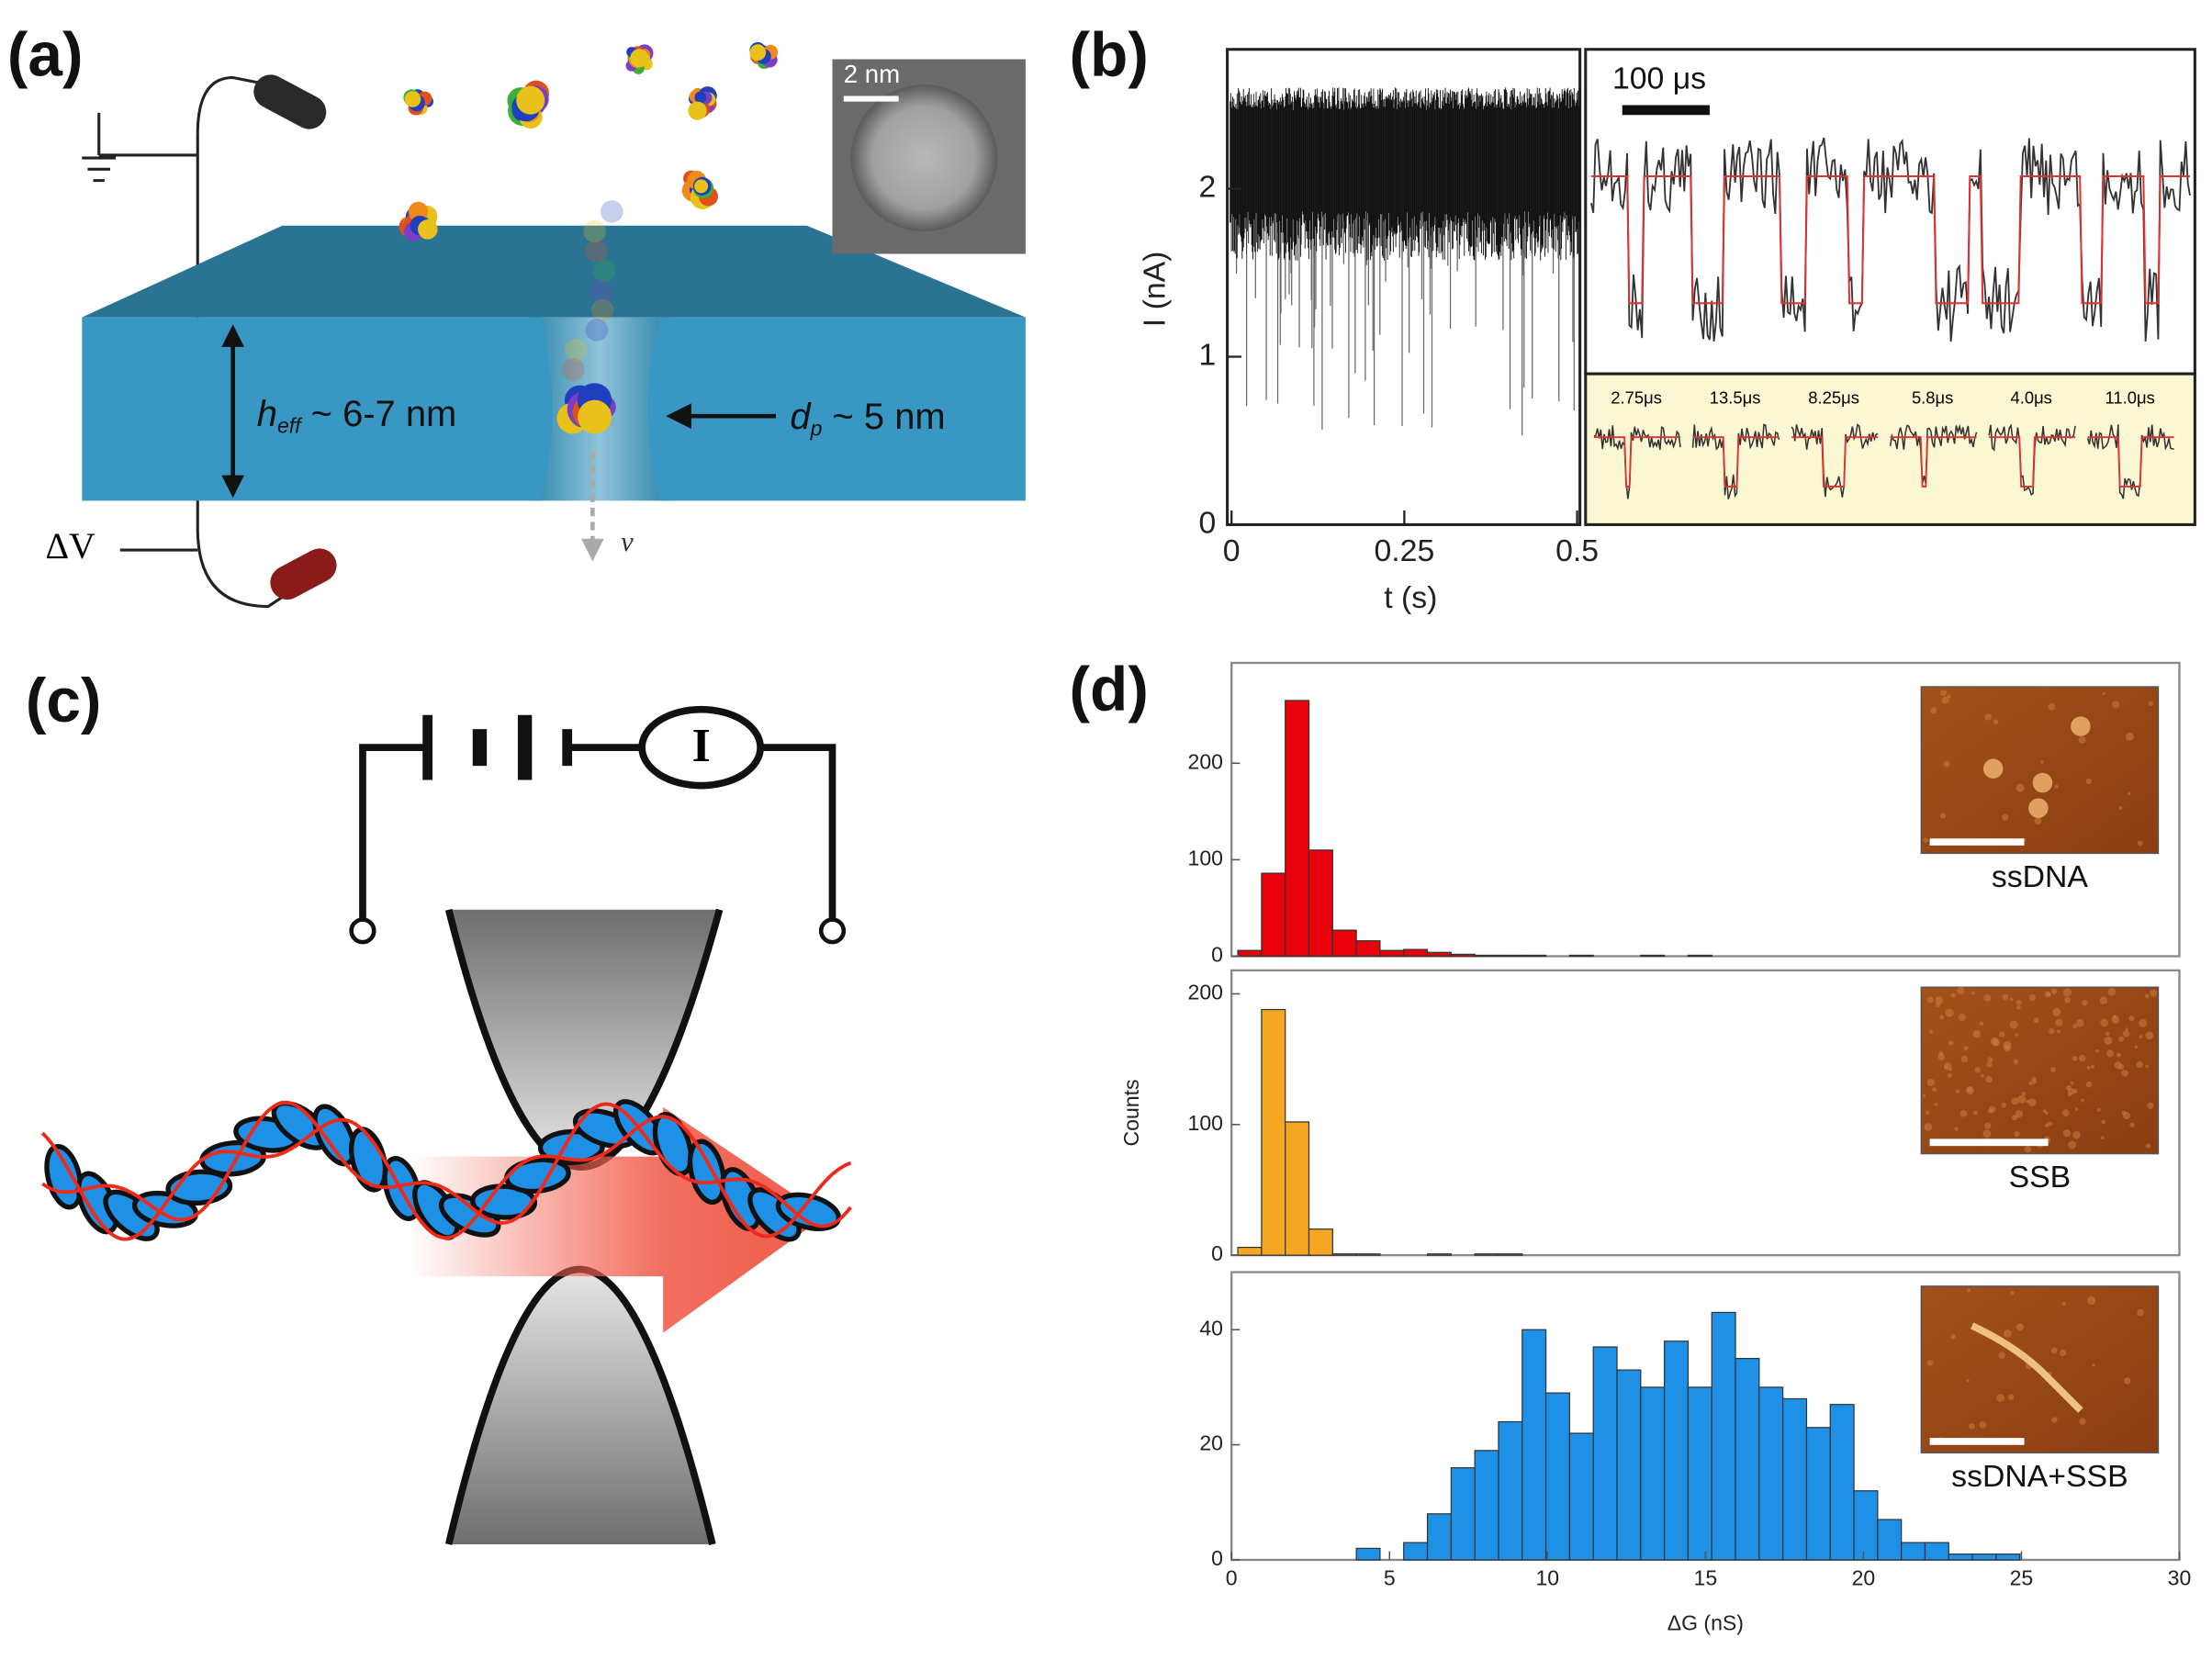  I want to click on panel-label: (b), so click(1109, 55).